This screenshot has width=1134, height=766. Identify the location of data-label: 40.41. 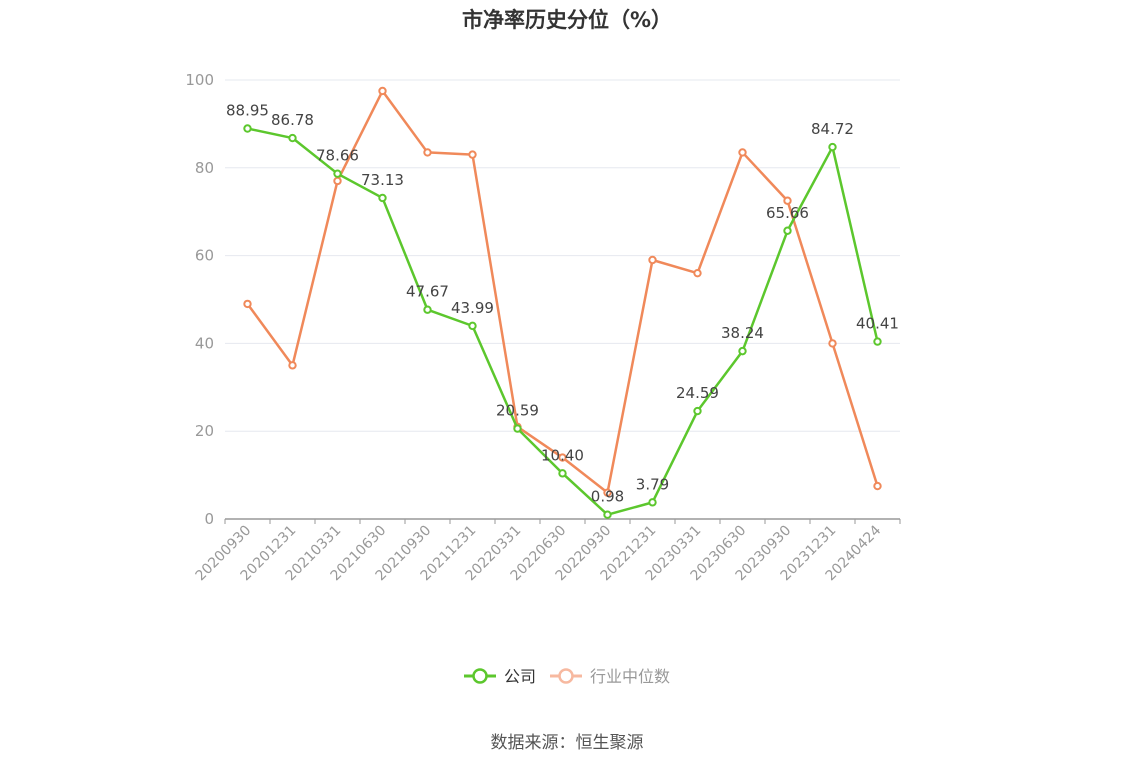
(877, 324).